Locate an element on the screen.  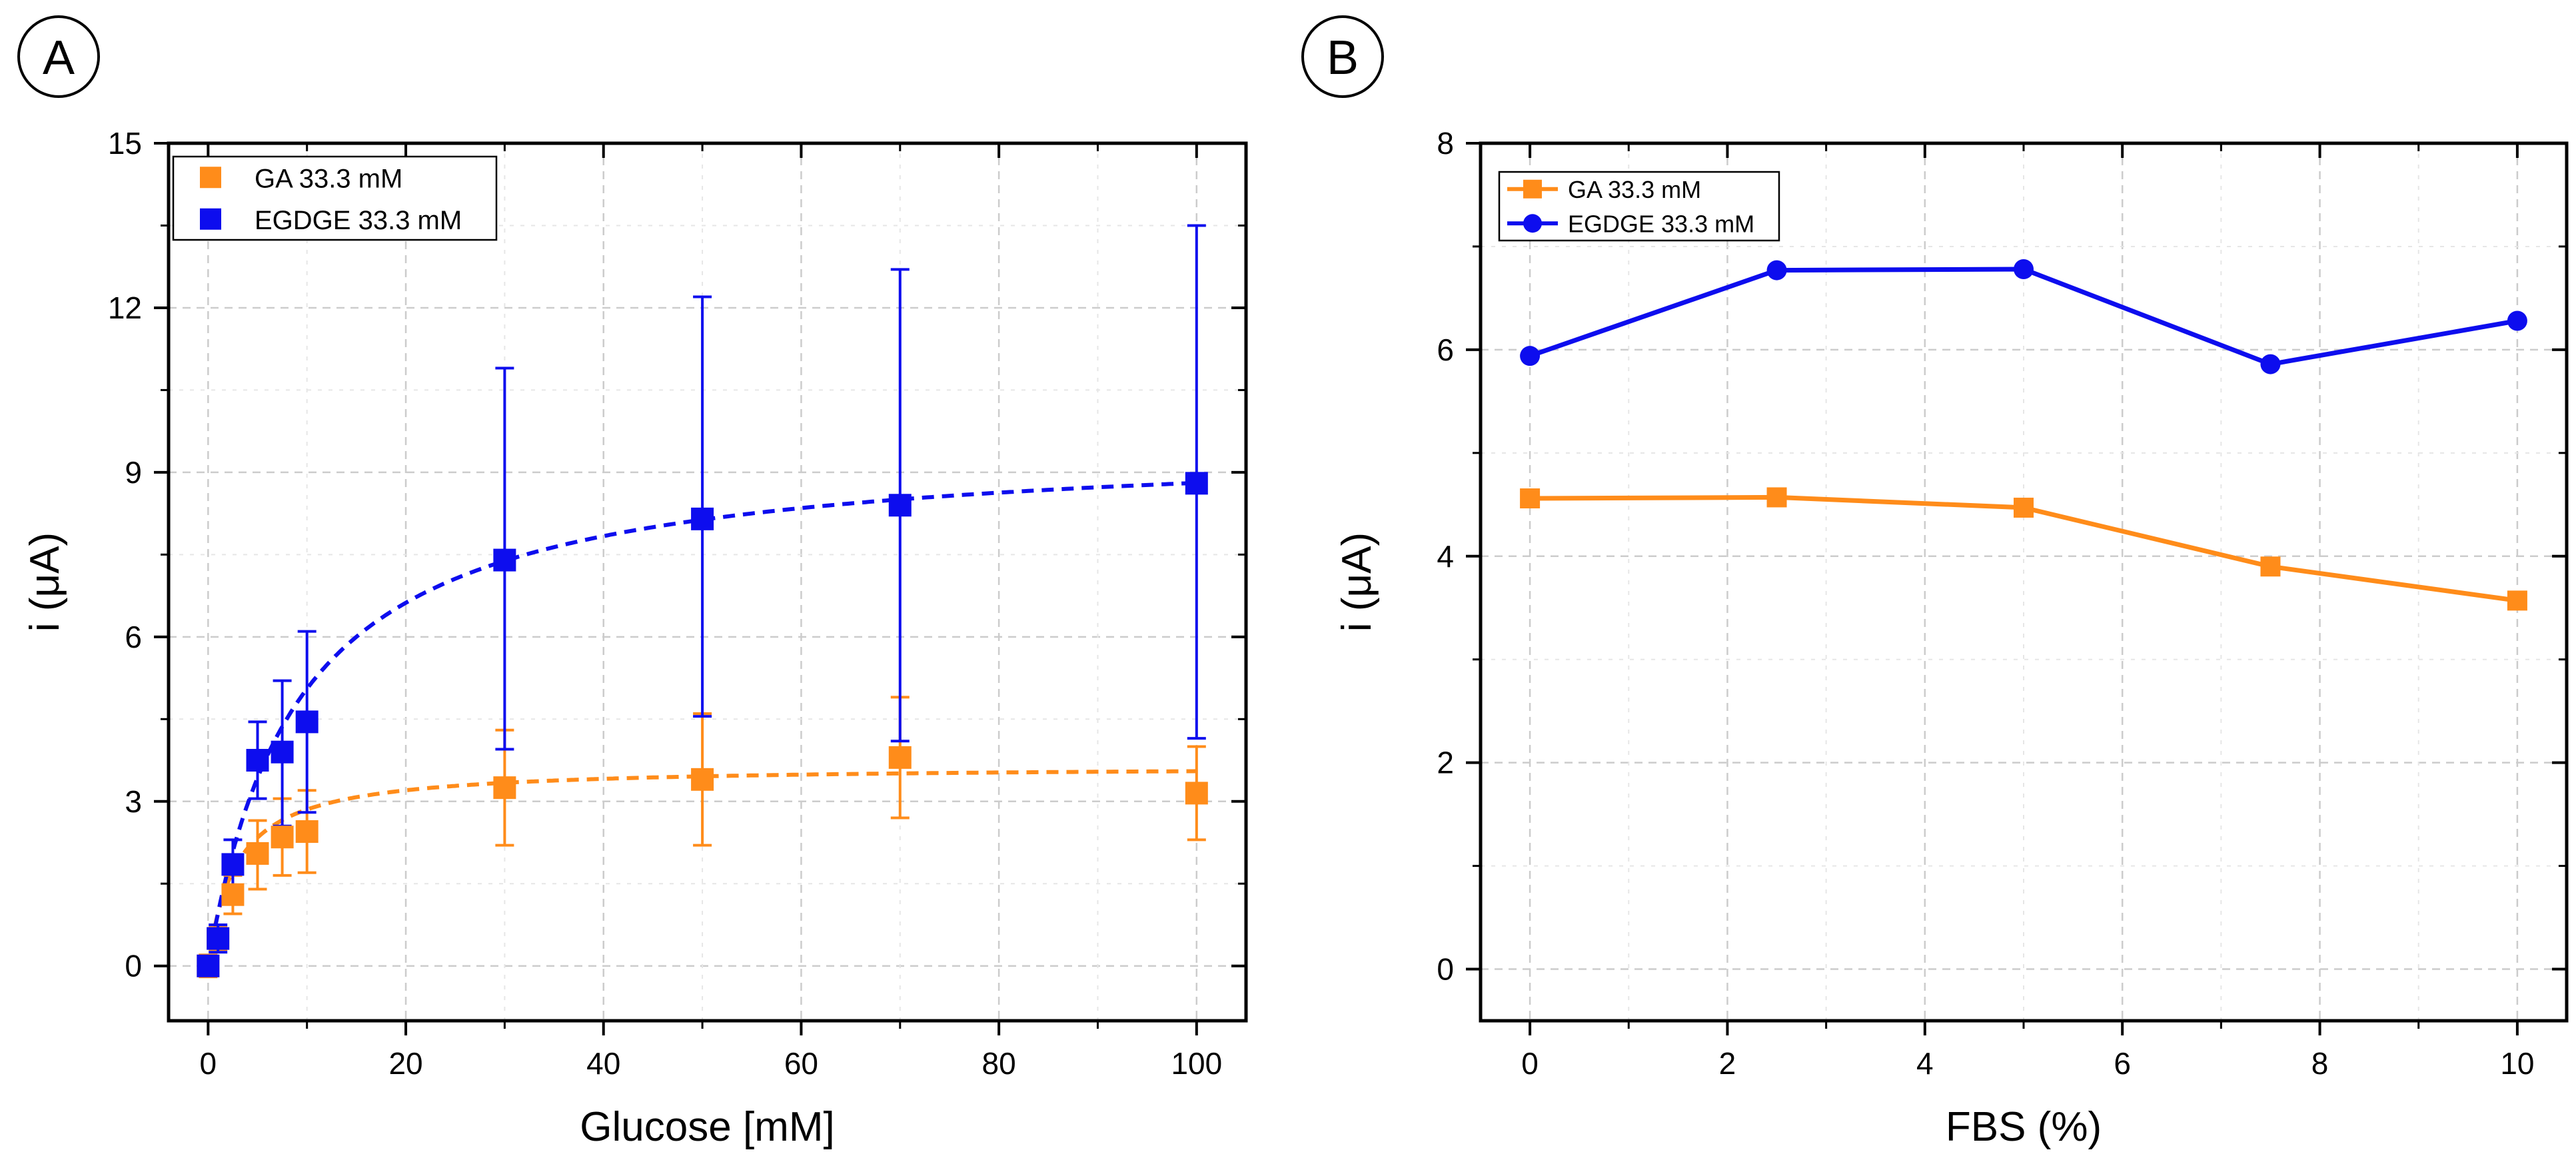
x-tick-label: 6 is located at coordinates (2122, 1063).